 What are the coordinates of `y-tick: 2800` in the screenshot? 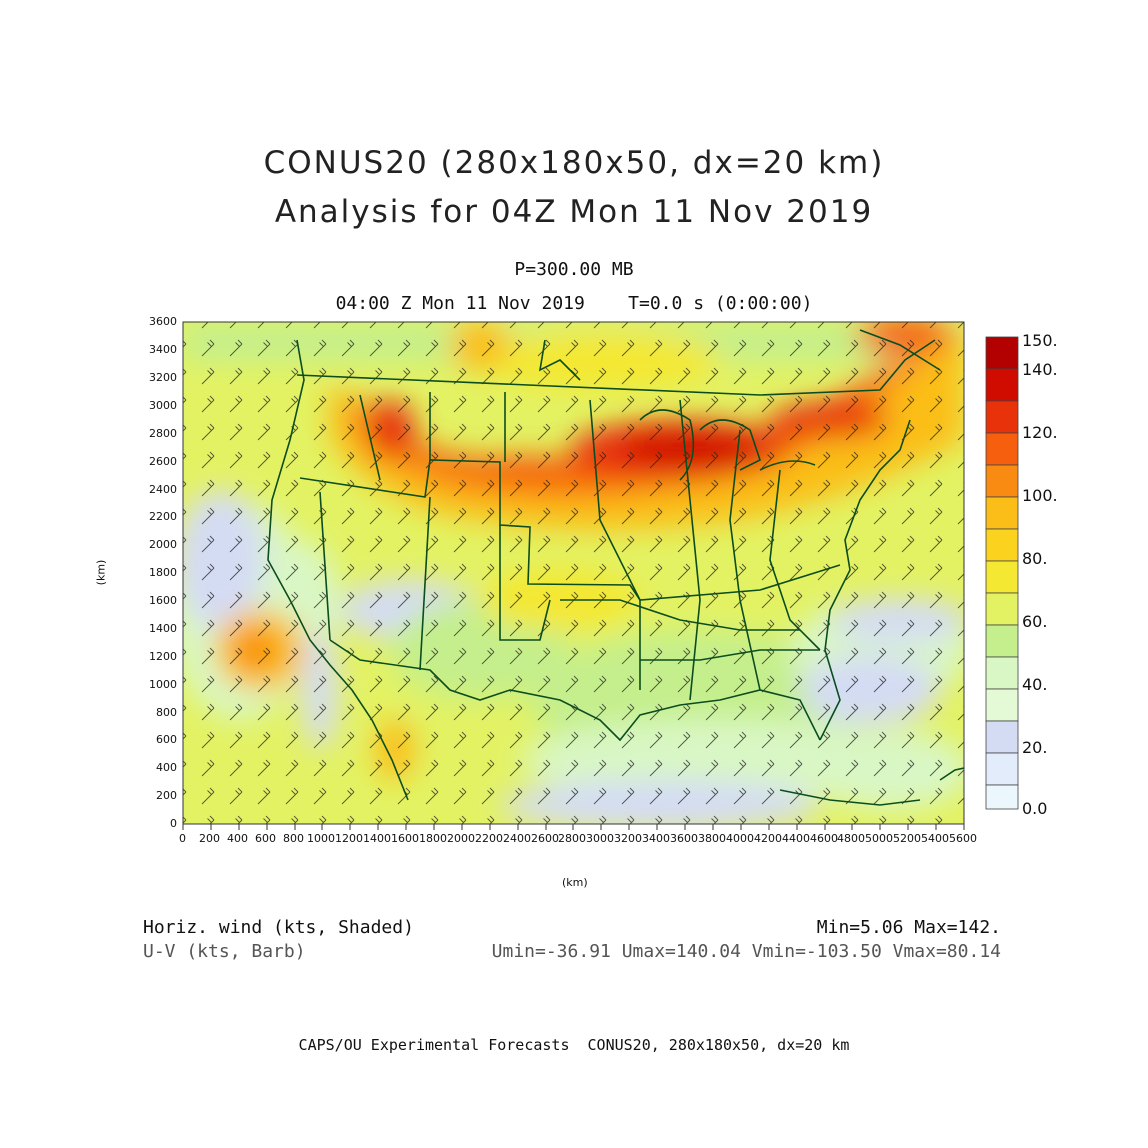 It's located at (163, 433).